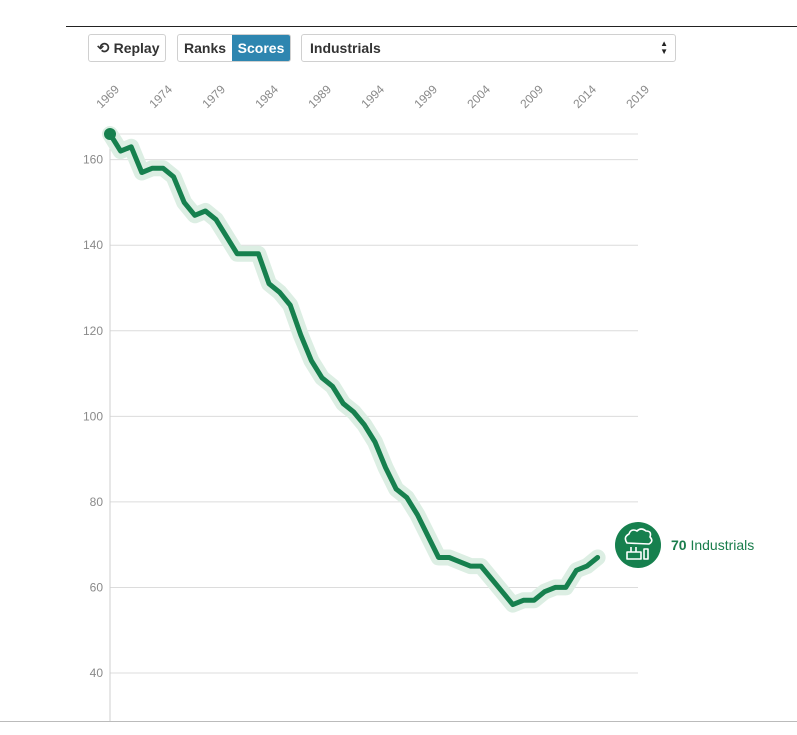  I want to click on factory-glyph, so click(638, 544).